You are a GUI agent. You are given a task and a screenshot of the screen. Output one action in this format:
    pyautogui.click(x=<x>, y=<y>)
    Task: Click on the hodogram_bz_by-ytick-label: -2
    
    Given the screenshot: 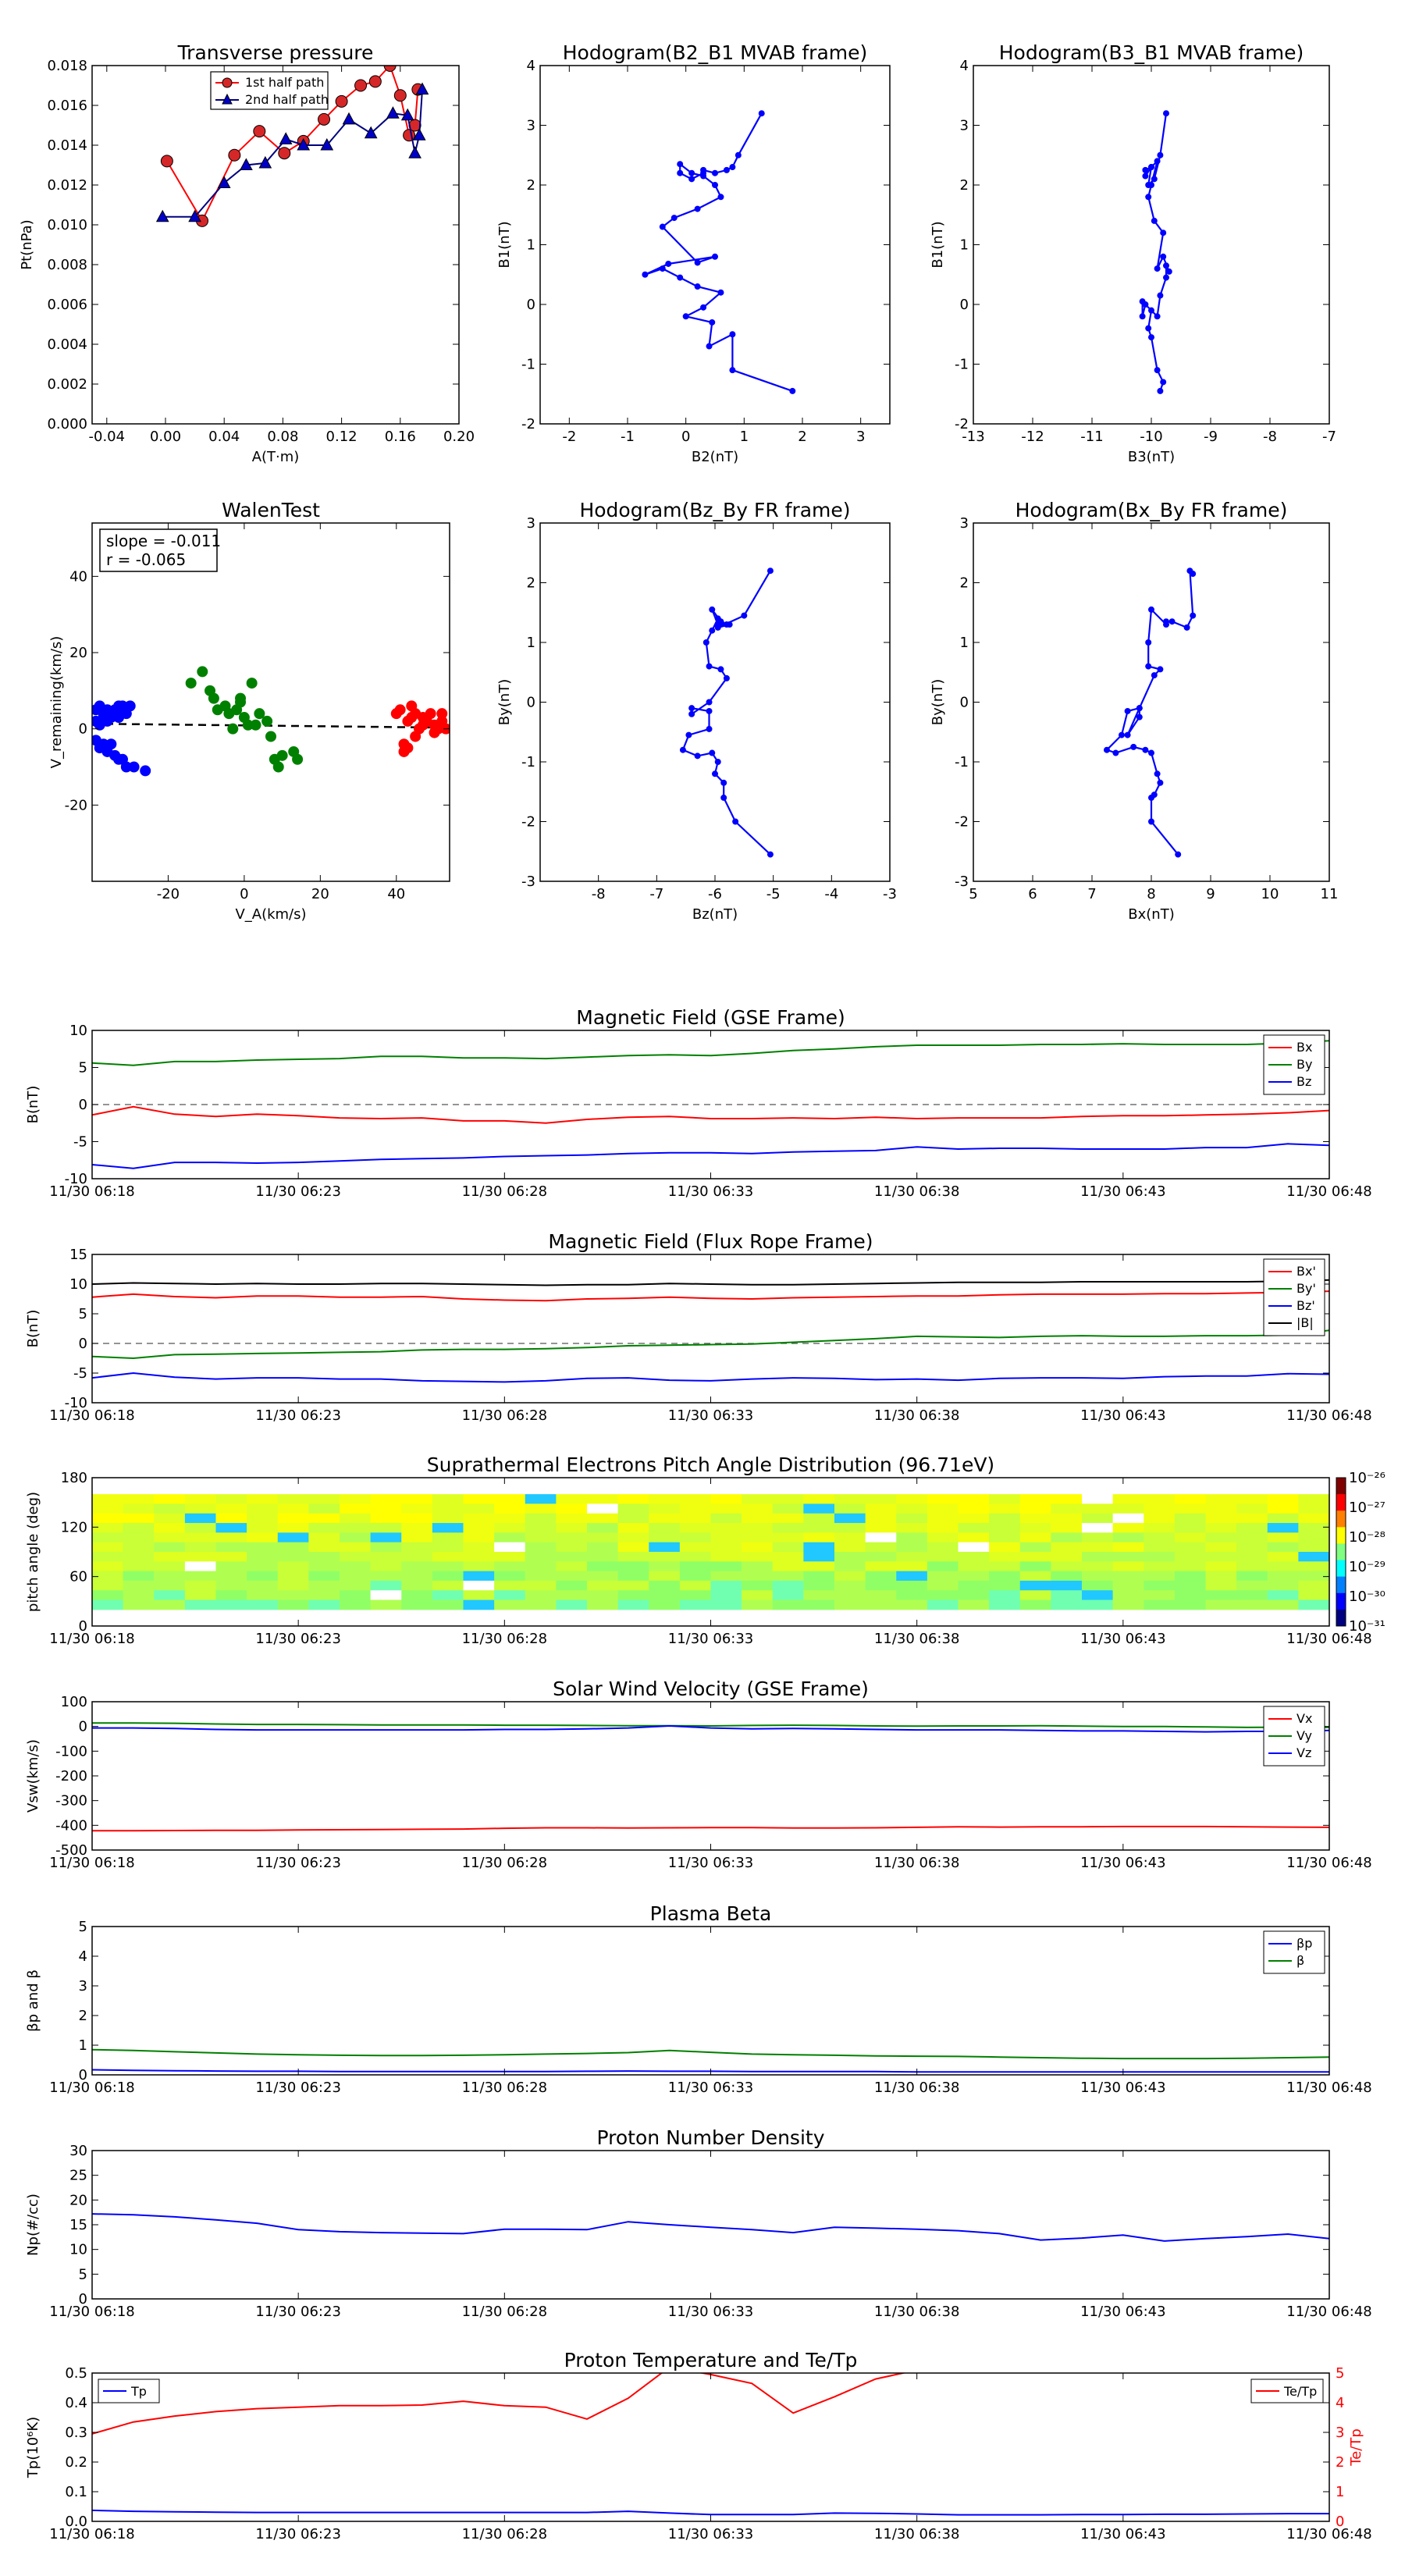 What is the action you would take?
    pyautogui.click(x=528, y=822)
    